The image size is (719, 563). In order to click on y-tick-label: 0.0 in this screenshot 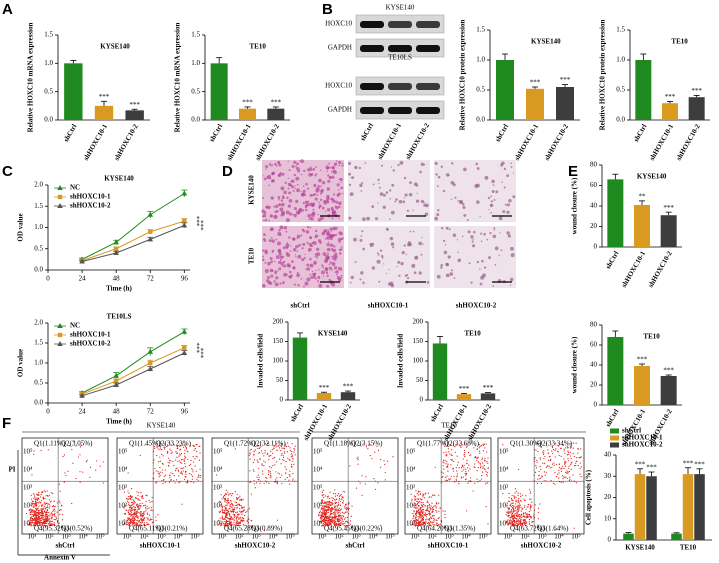, I will do `click(38, 270)`.